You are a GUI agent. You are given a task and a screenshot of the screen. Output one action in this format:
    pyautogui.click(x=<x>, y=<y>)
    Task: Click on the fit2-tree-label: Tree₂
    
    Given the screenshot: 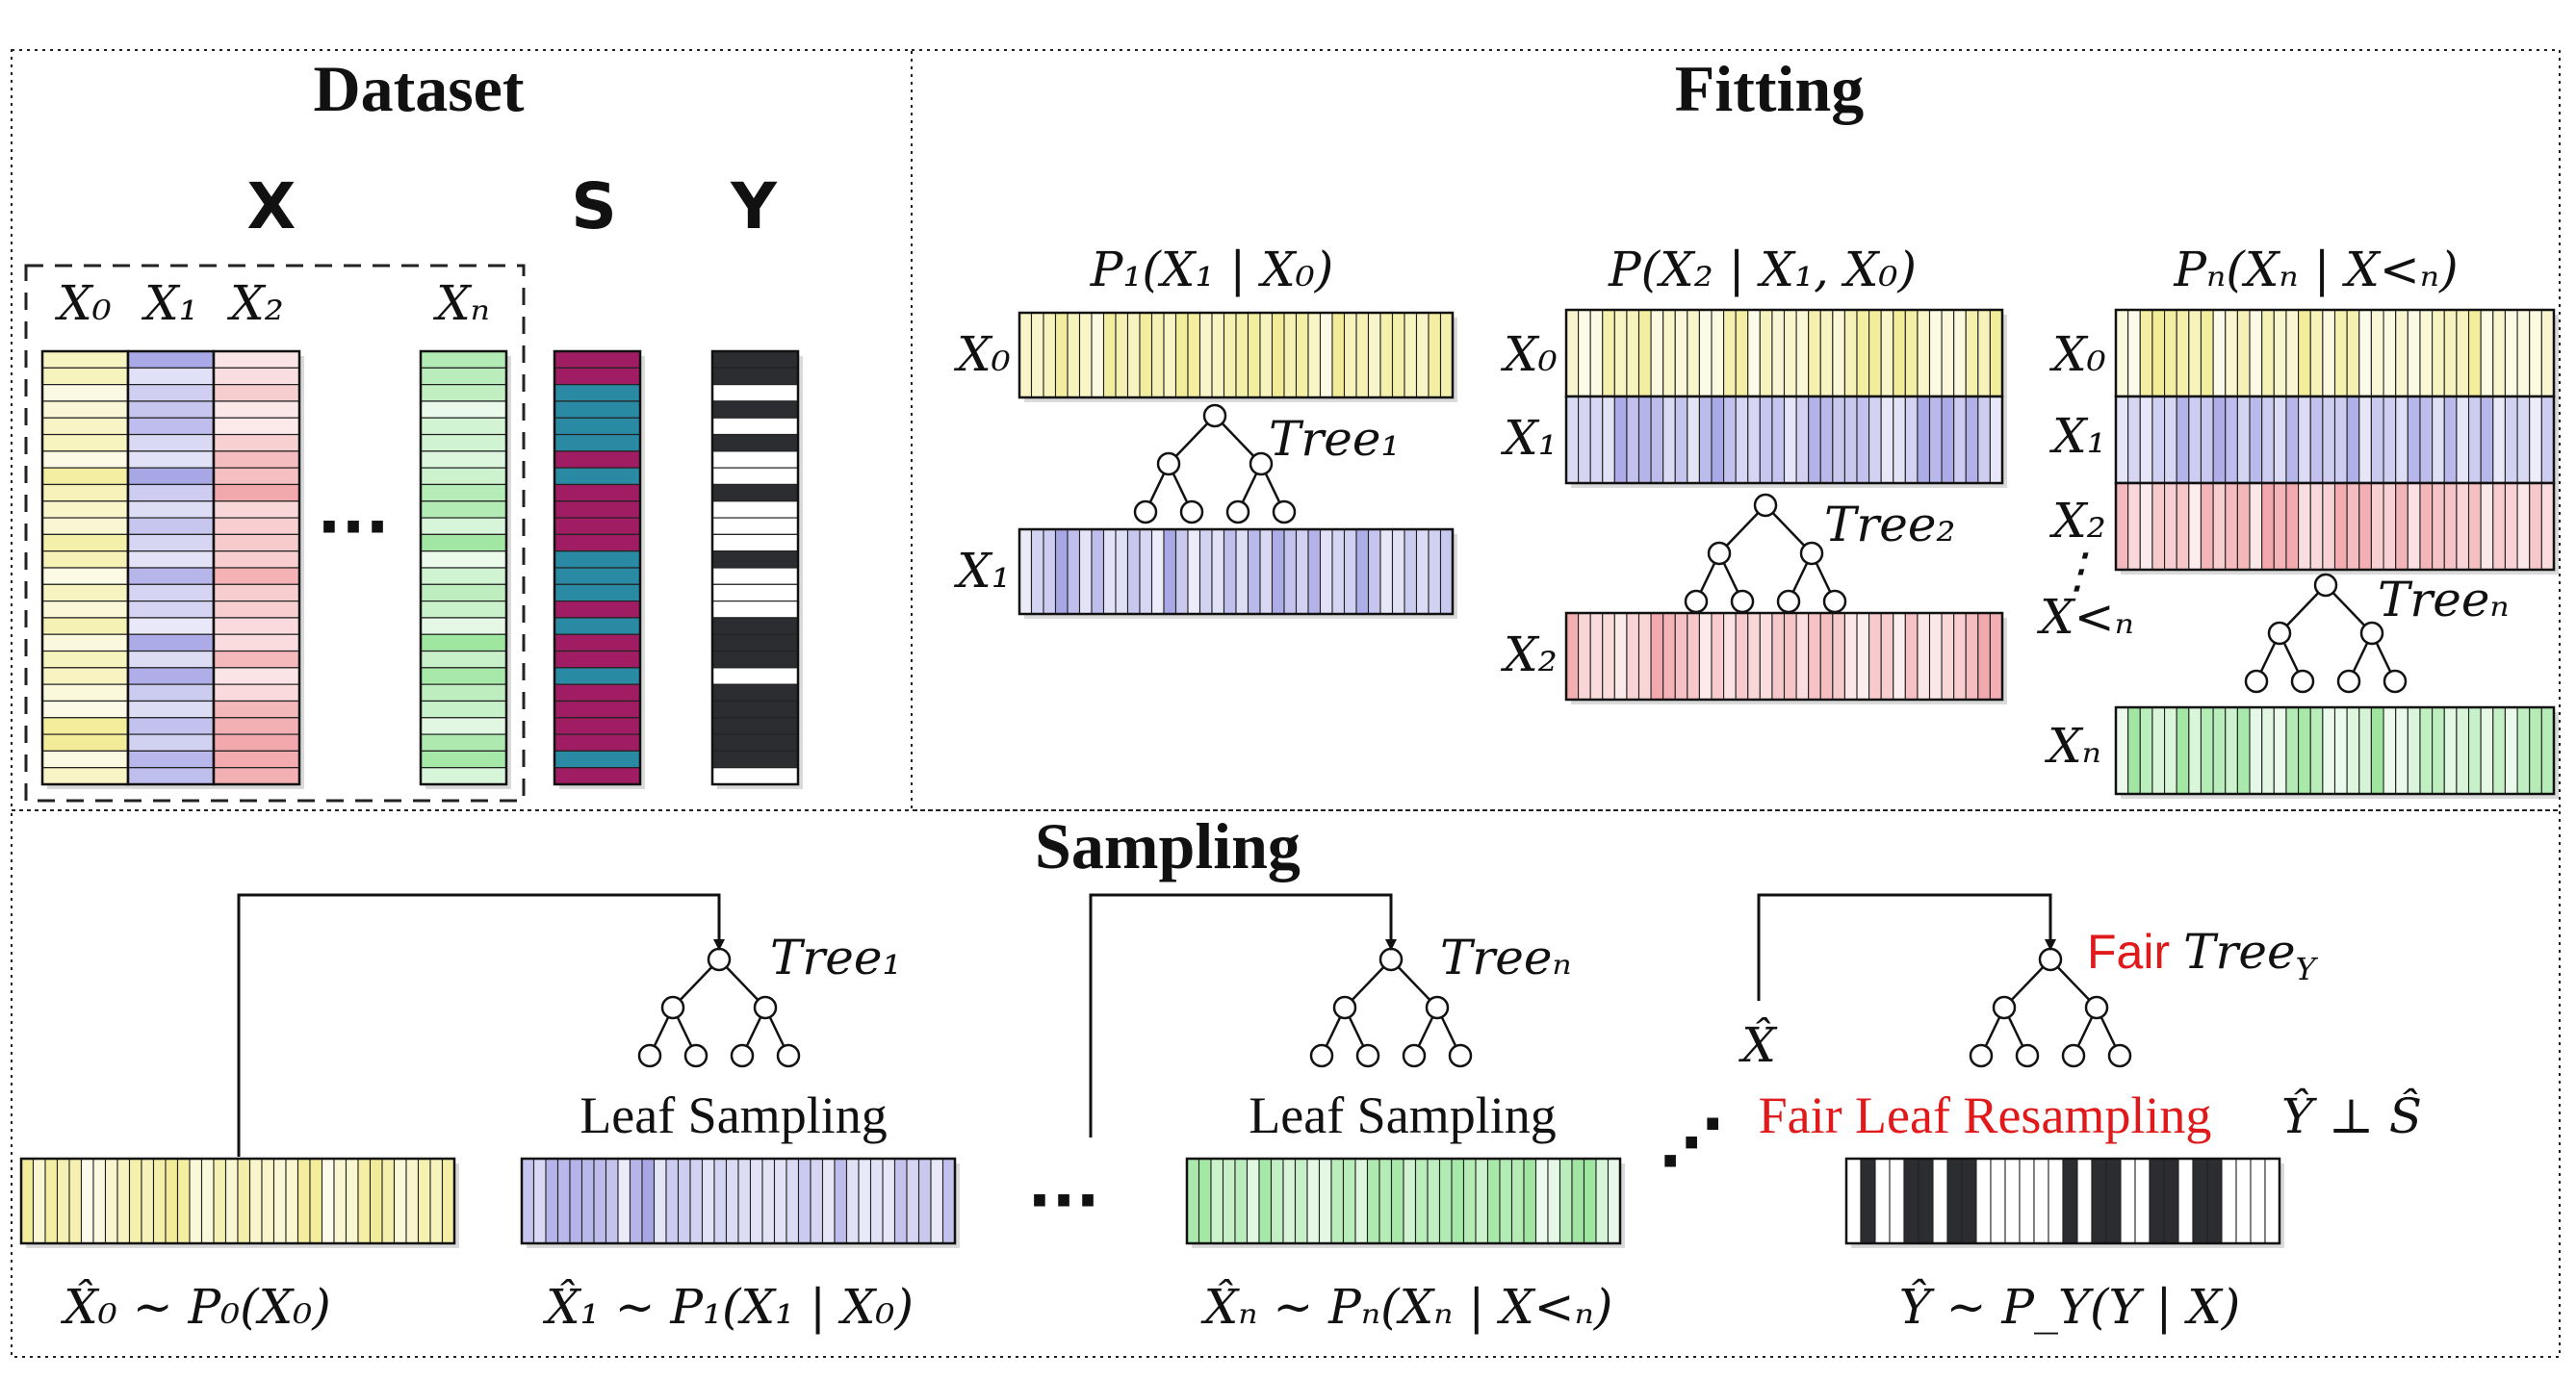 What is the action you would take?
    pyautogui.click(x=1890, y=524)
    